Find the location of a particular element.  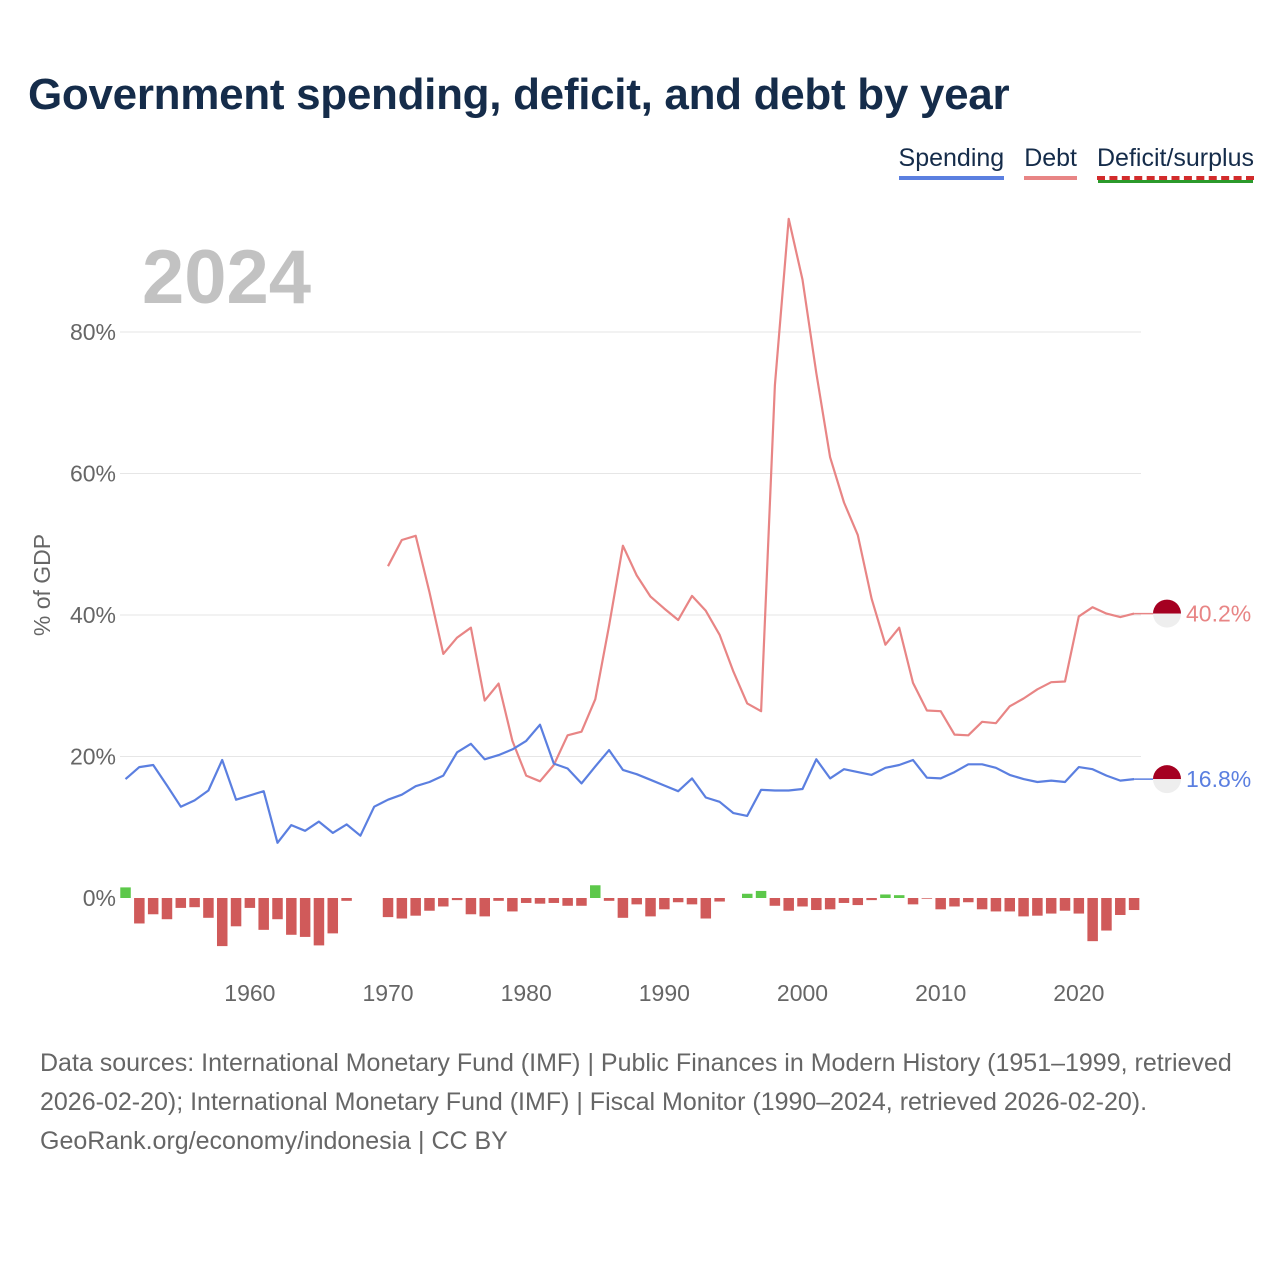

spending-line is located at coordinates (629, 783).